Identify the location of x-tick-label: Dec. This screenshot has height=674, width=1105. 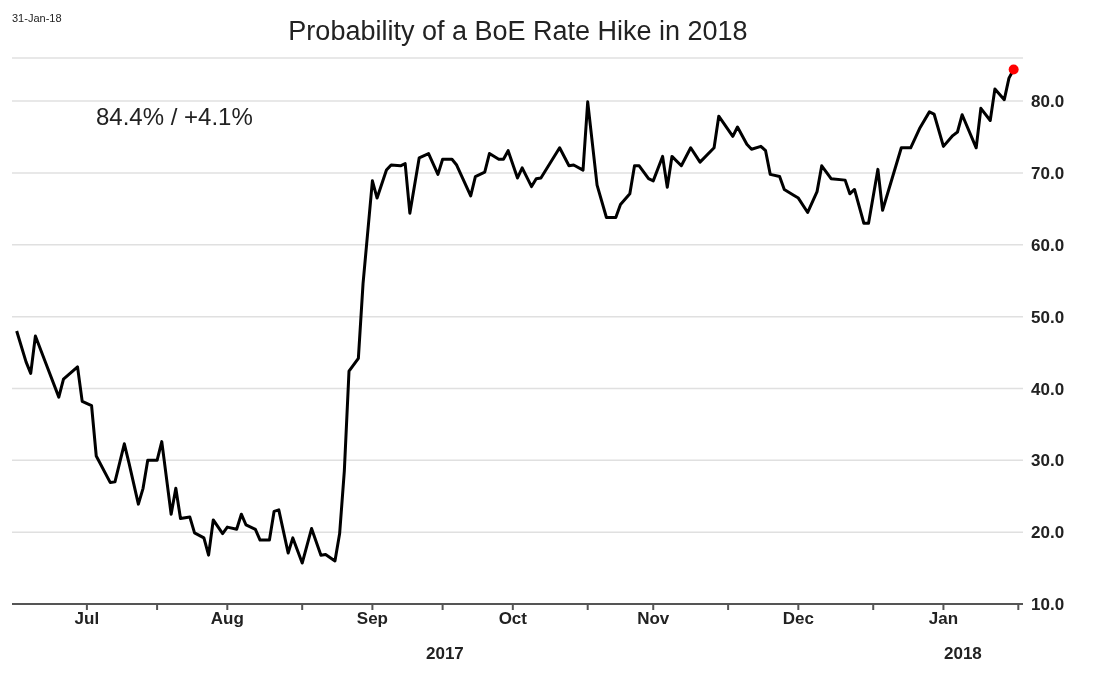
(798, 619).